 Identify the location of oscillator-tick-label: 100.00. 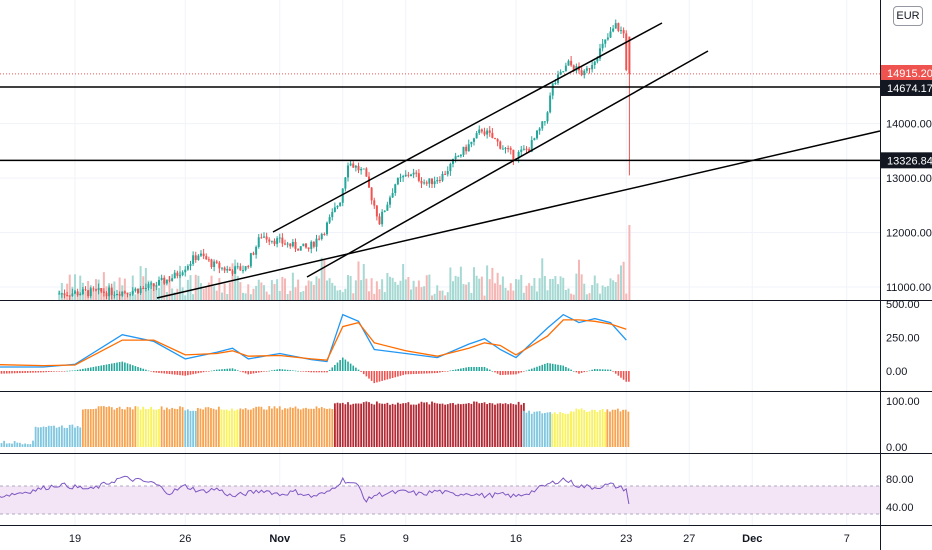
(903, 402).